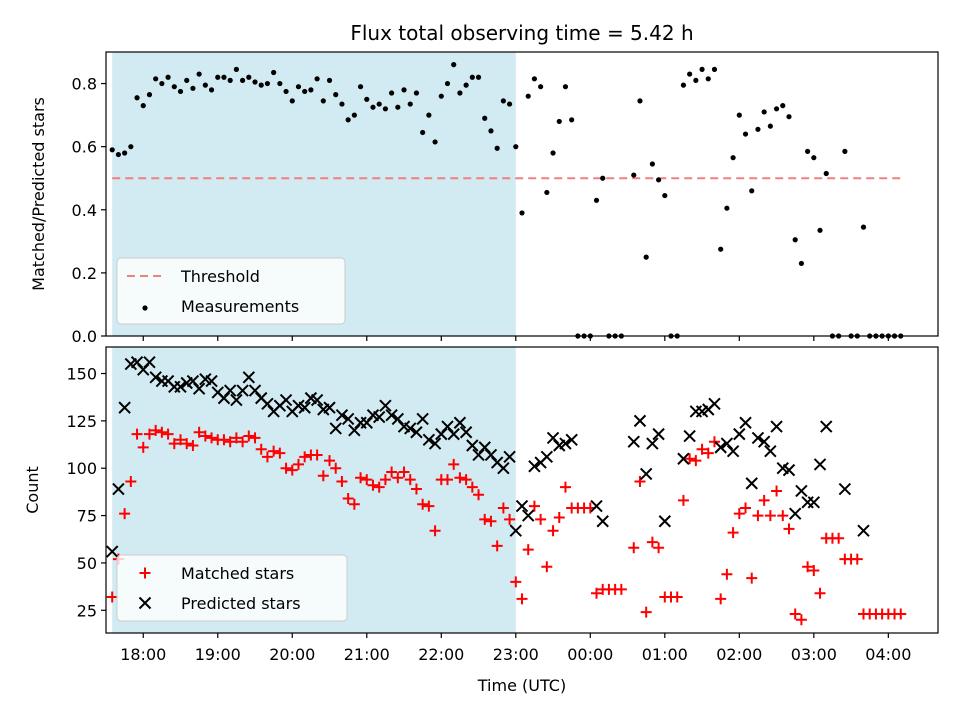 The width and height of the screenshot is (960, 724). Describe the element at coordinates (81, 374) in the screenshot. I see `y-tick-label: 150` at that location.